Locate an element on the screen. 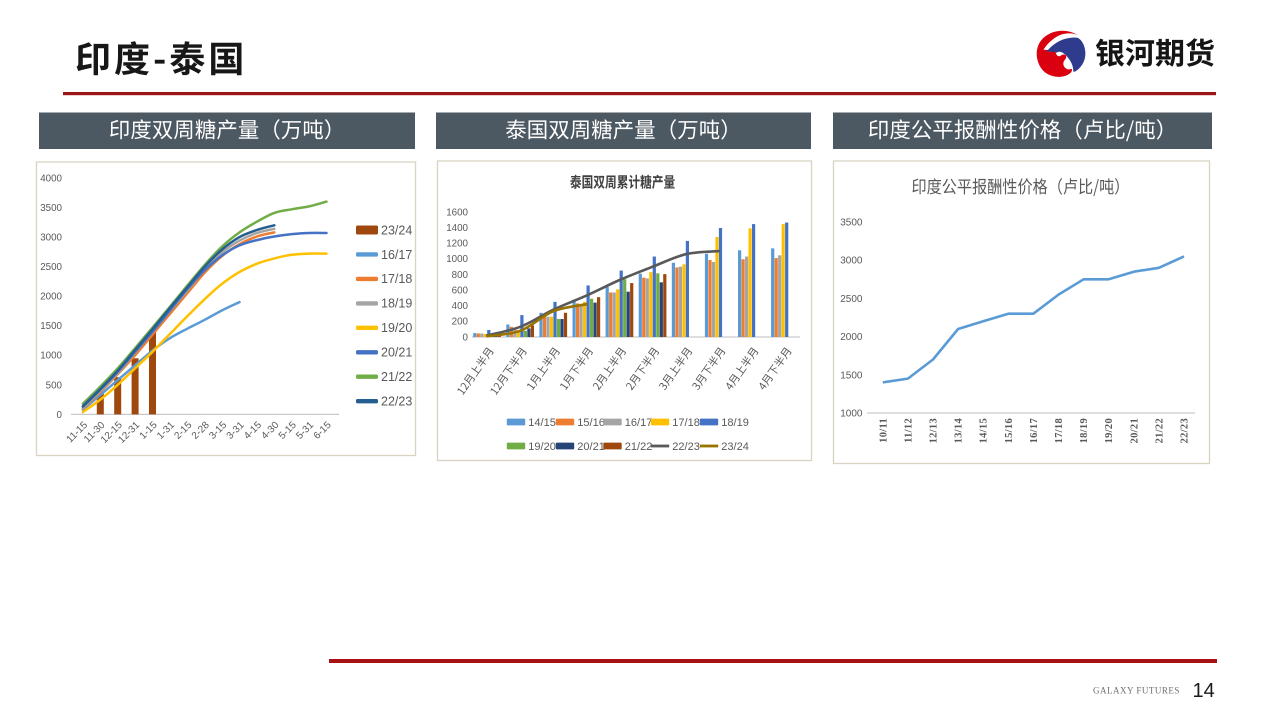  svg-text: 14 is located at coordinates (1204, 691).